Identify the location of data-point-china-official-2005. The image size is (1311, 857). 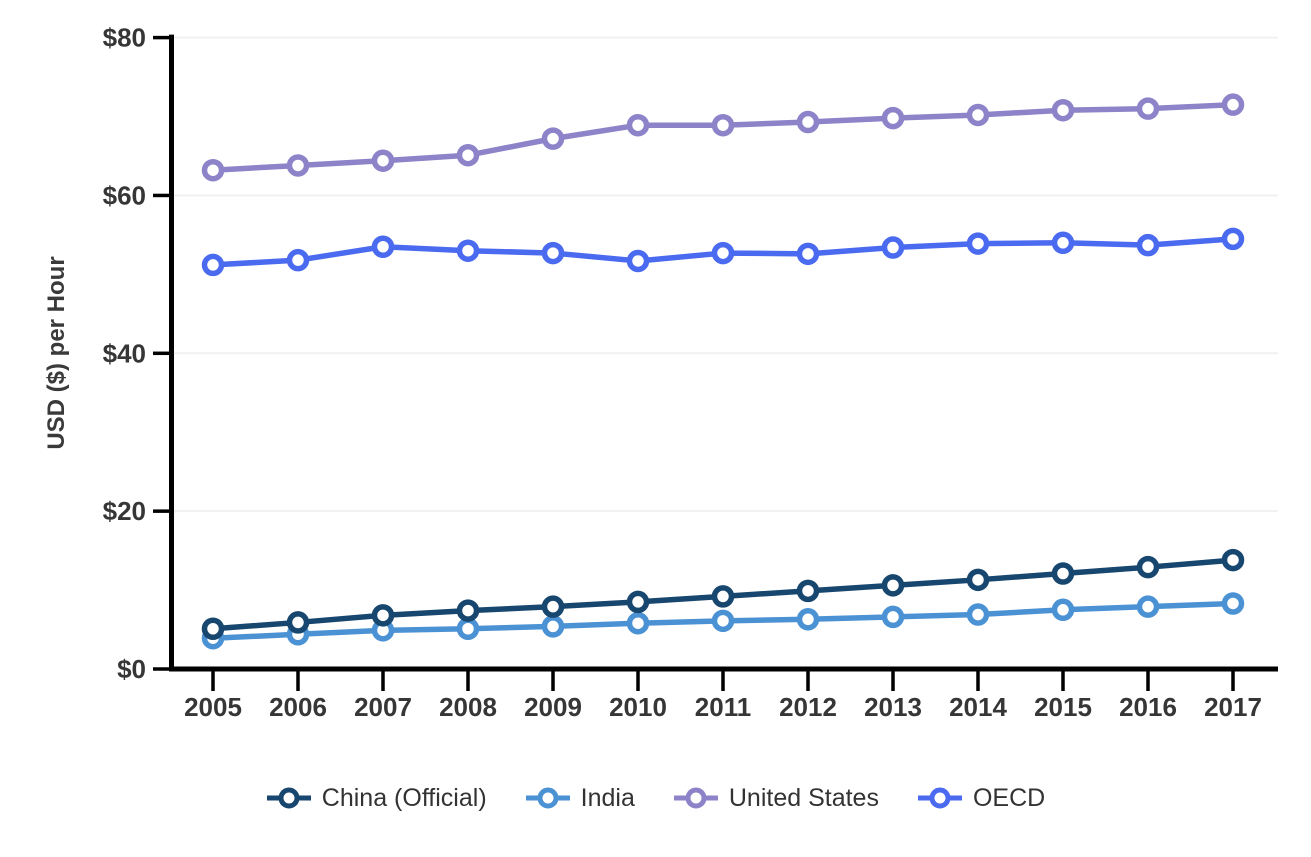
(213, 628).